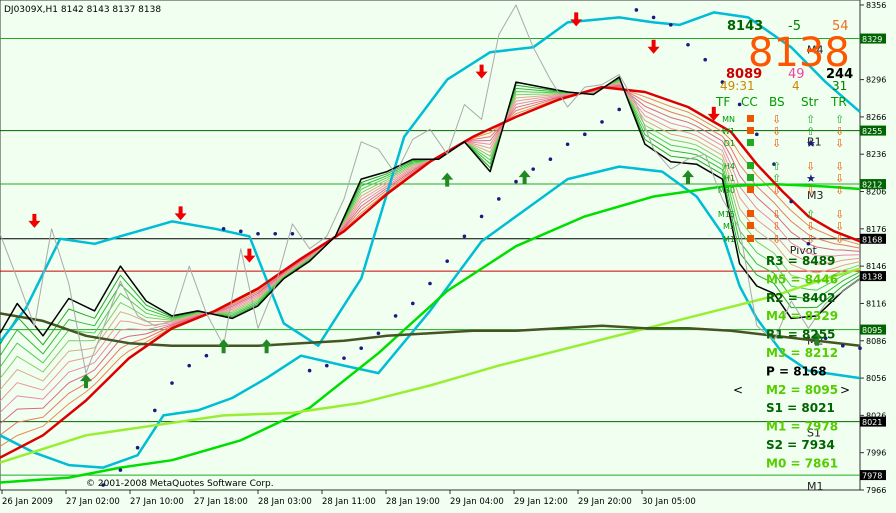 This screenshot has width=896, height=513. Describe the element at coordinates (802, 316) in the screenshot. I see `pivot-level-3: M4 = 8329` at that location.